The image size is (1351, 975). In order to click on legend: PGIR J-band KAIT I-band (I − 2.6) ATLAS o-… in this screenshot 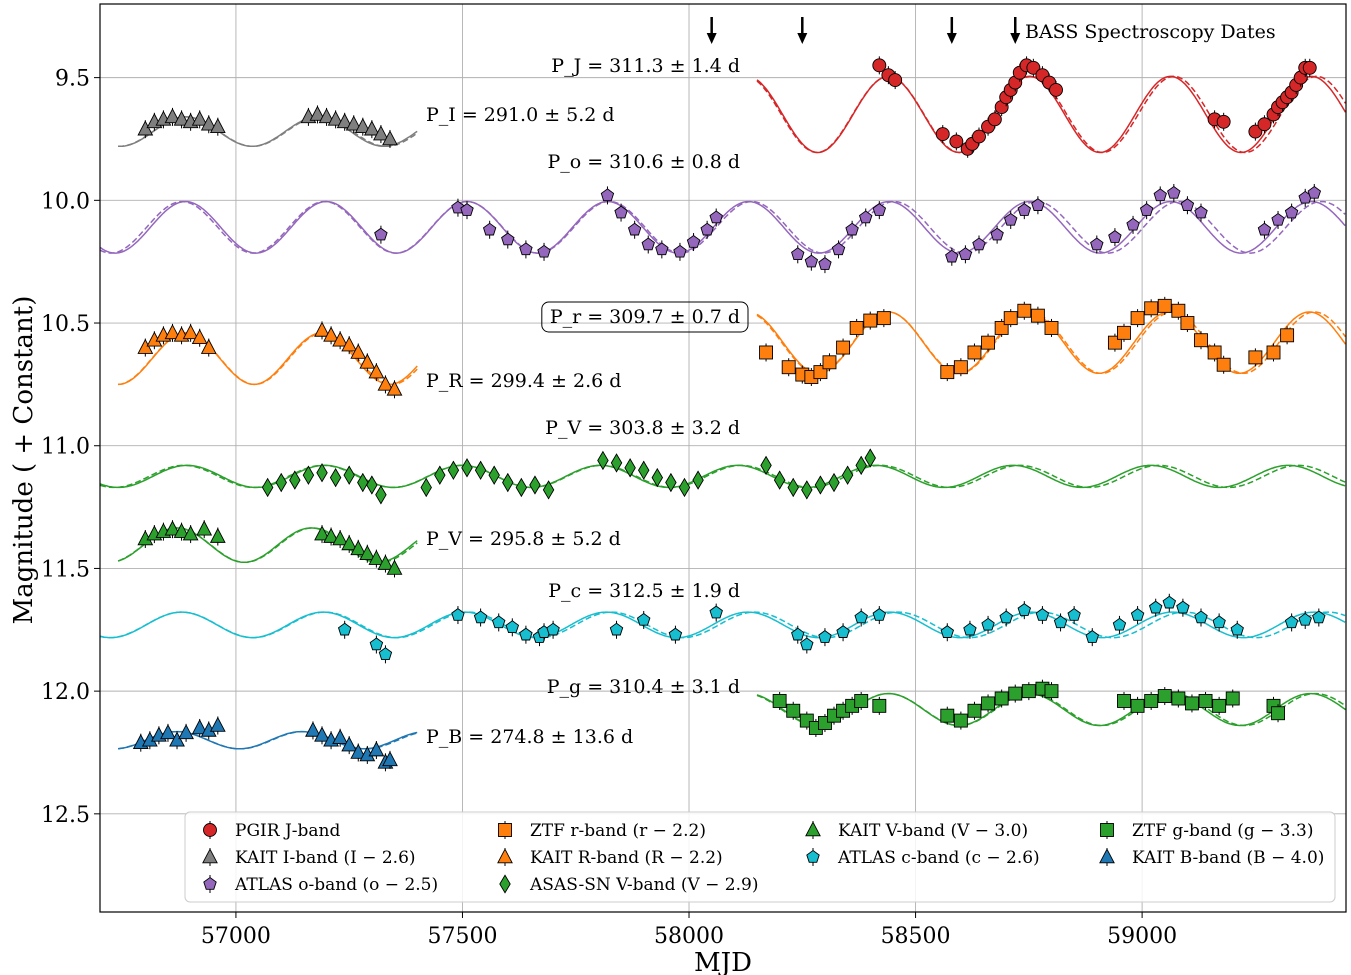, I will do `click(760, 857)`.